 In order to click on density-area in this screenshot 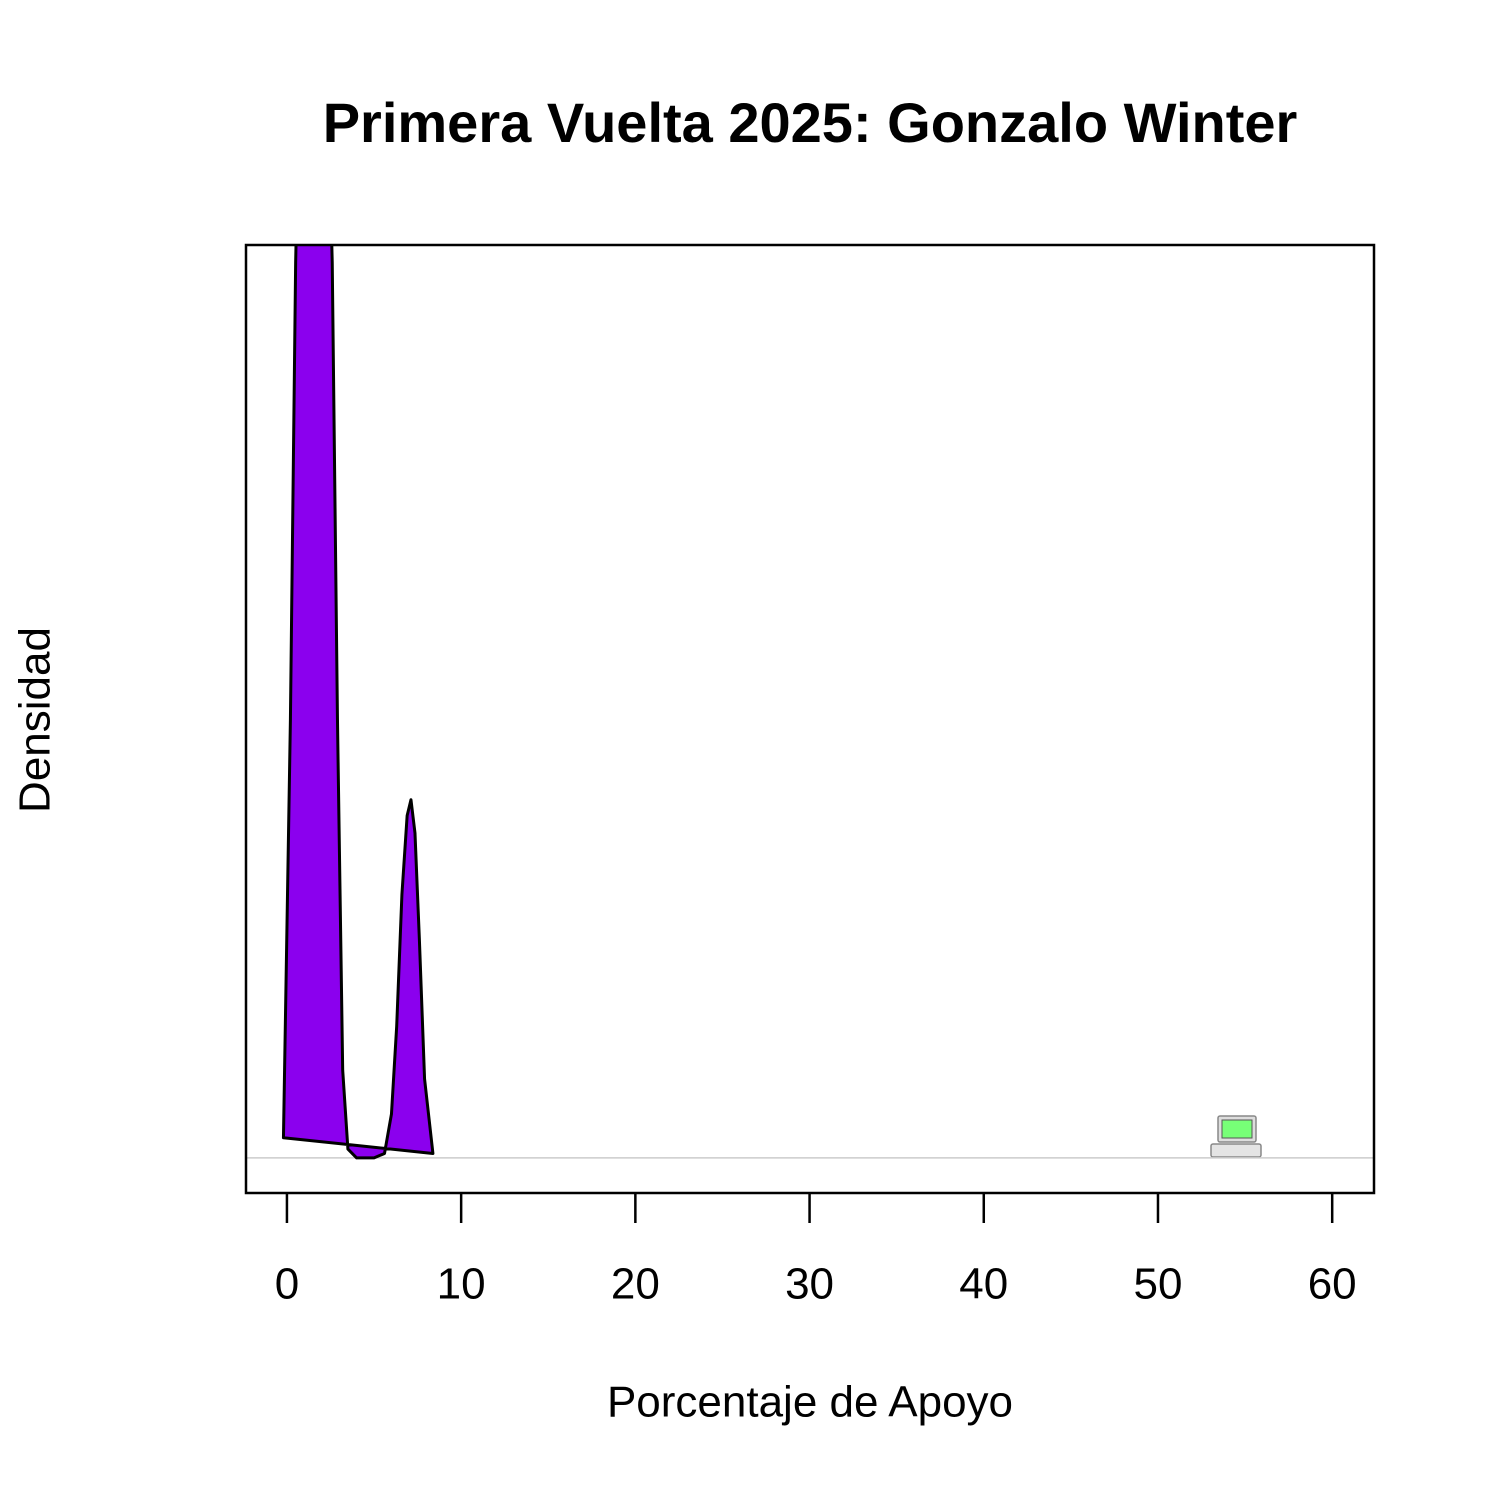, I will do `click(358, 702)`.